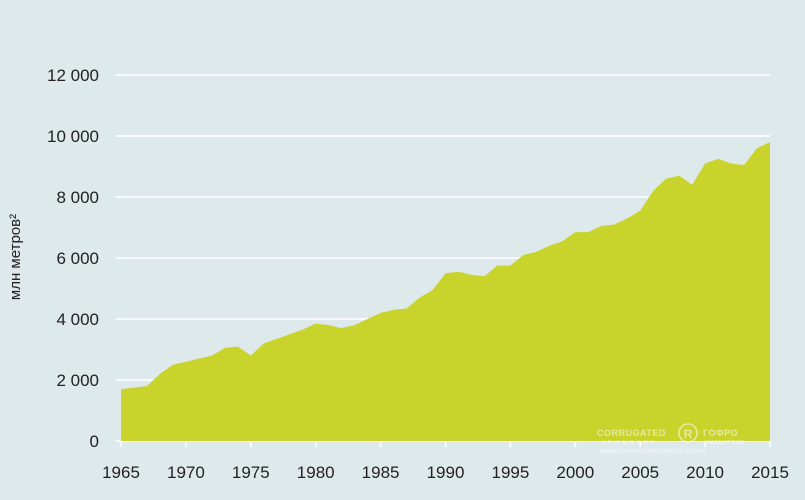 Image resolution: width=805 pixels, height=500 pixels. What do you see at coordinates (77, 197) in the screenshot?
I see `y-tick-label: 8 000` at bounding box center [77, 197].